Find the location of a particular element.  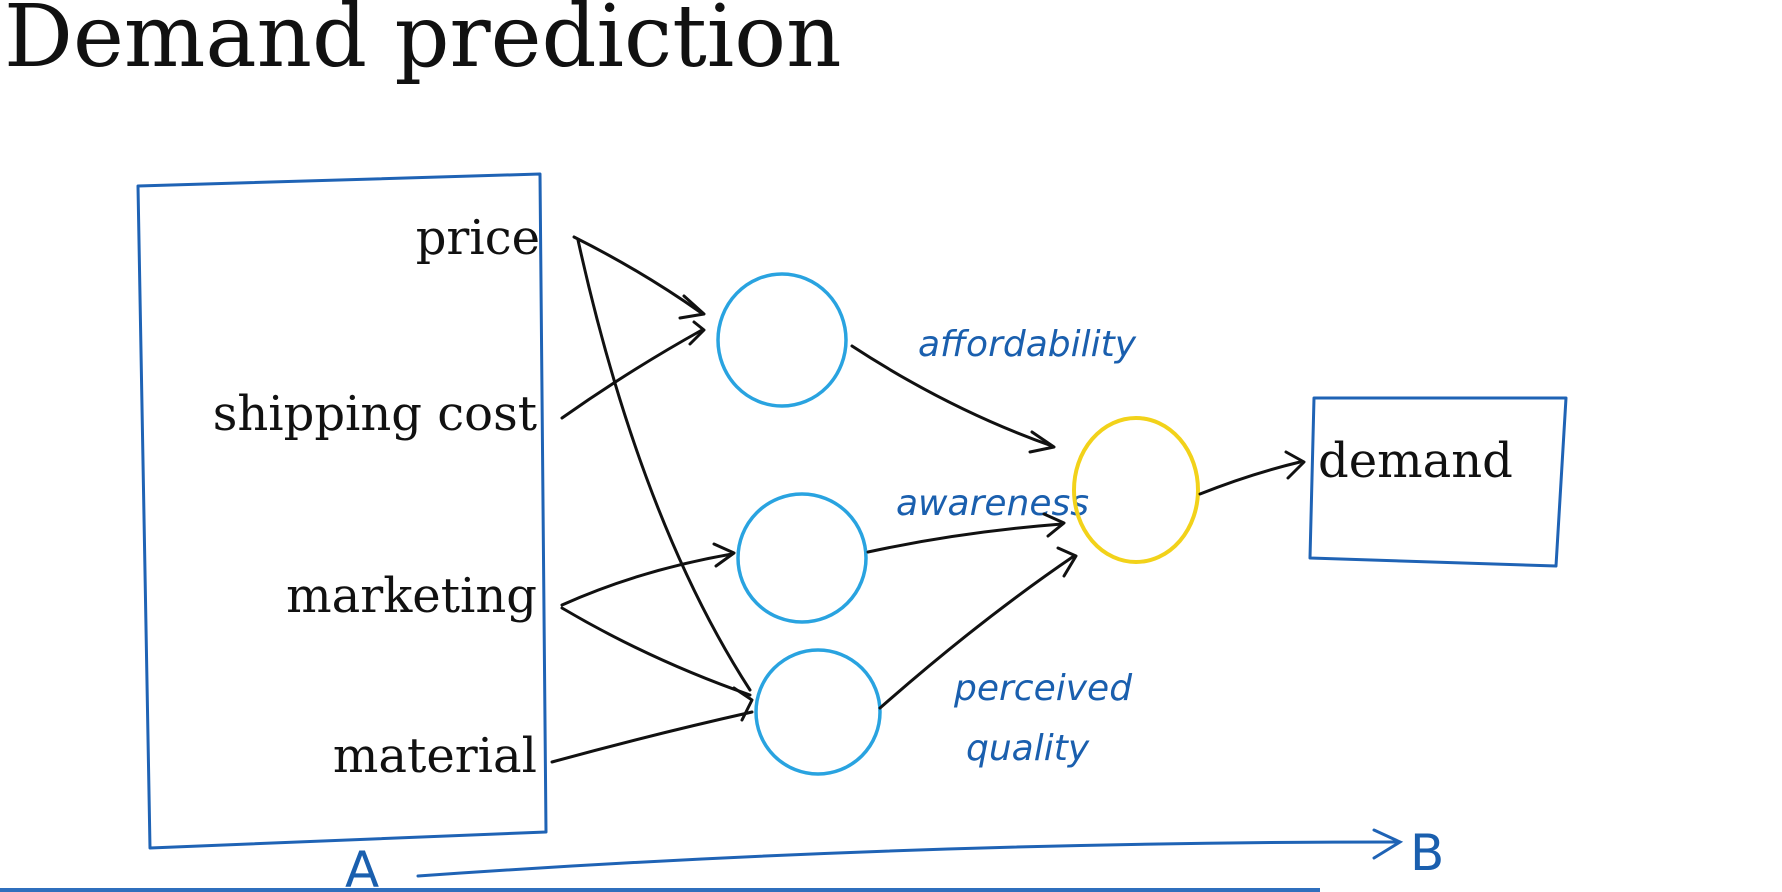

input-label-material: material is located at coordinates (435, 756).